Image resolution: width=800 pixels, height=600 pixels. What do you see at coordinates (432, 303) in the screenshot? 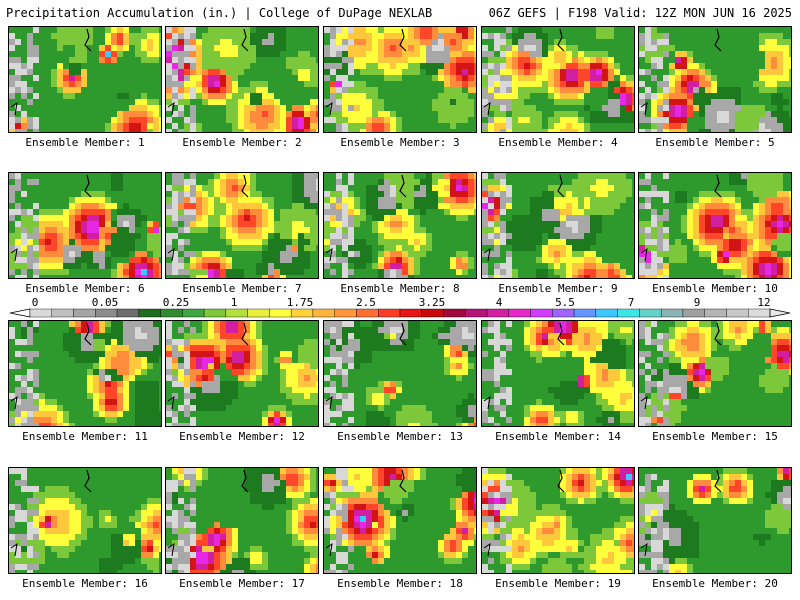
I see `colorbar-tick-label: 3.25` at bounding box center [432, 303].